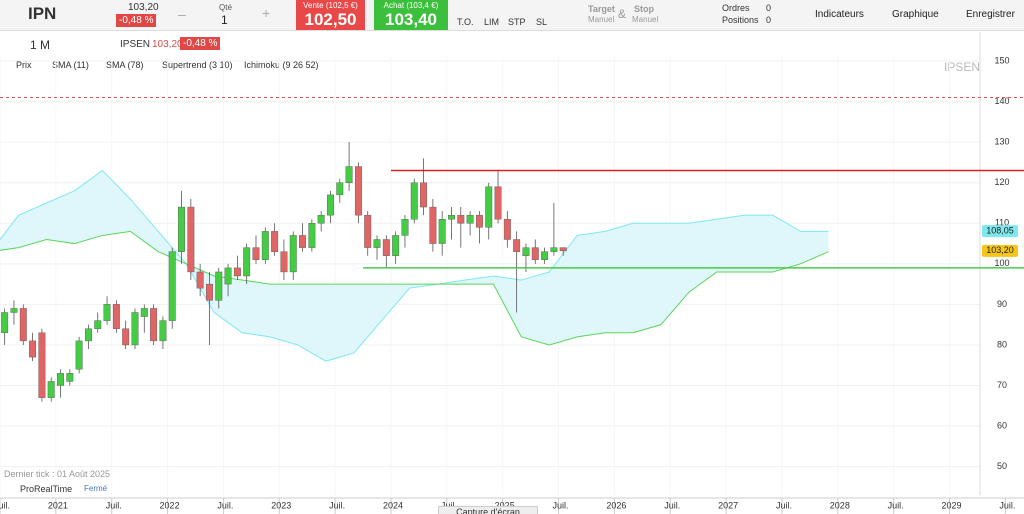 This screenshot has width=1024, height=514. What do you see at coordinates (1002, 304) in the screenshot?
I see `y-tick-label: 90` at bounding box center [1002, 304].